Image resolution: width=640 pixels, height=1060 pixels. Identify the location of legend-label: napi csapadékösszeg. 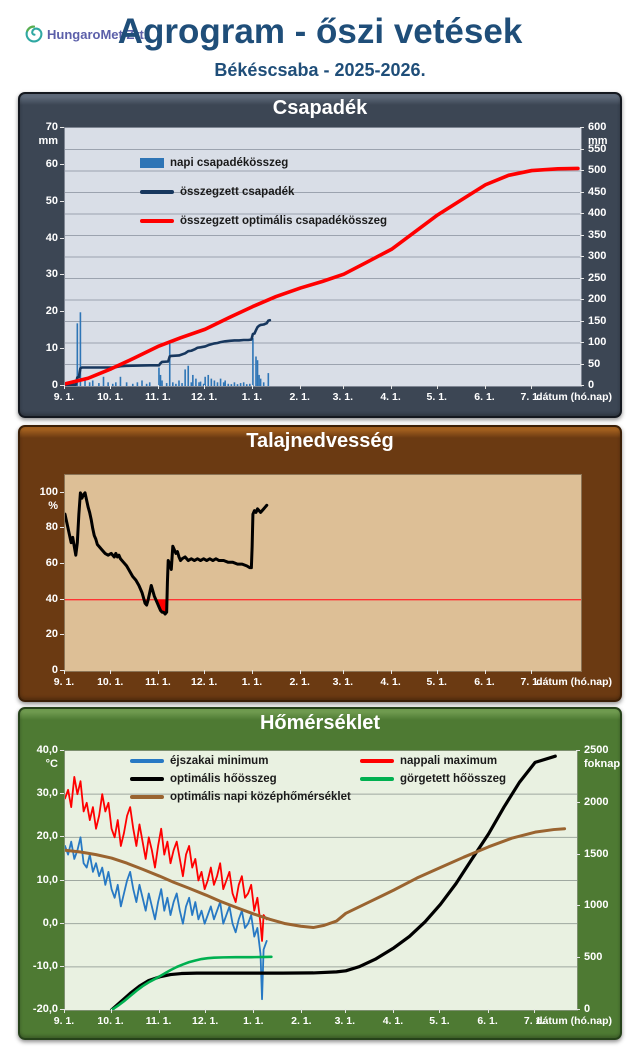
(229, 163).